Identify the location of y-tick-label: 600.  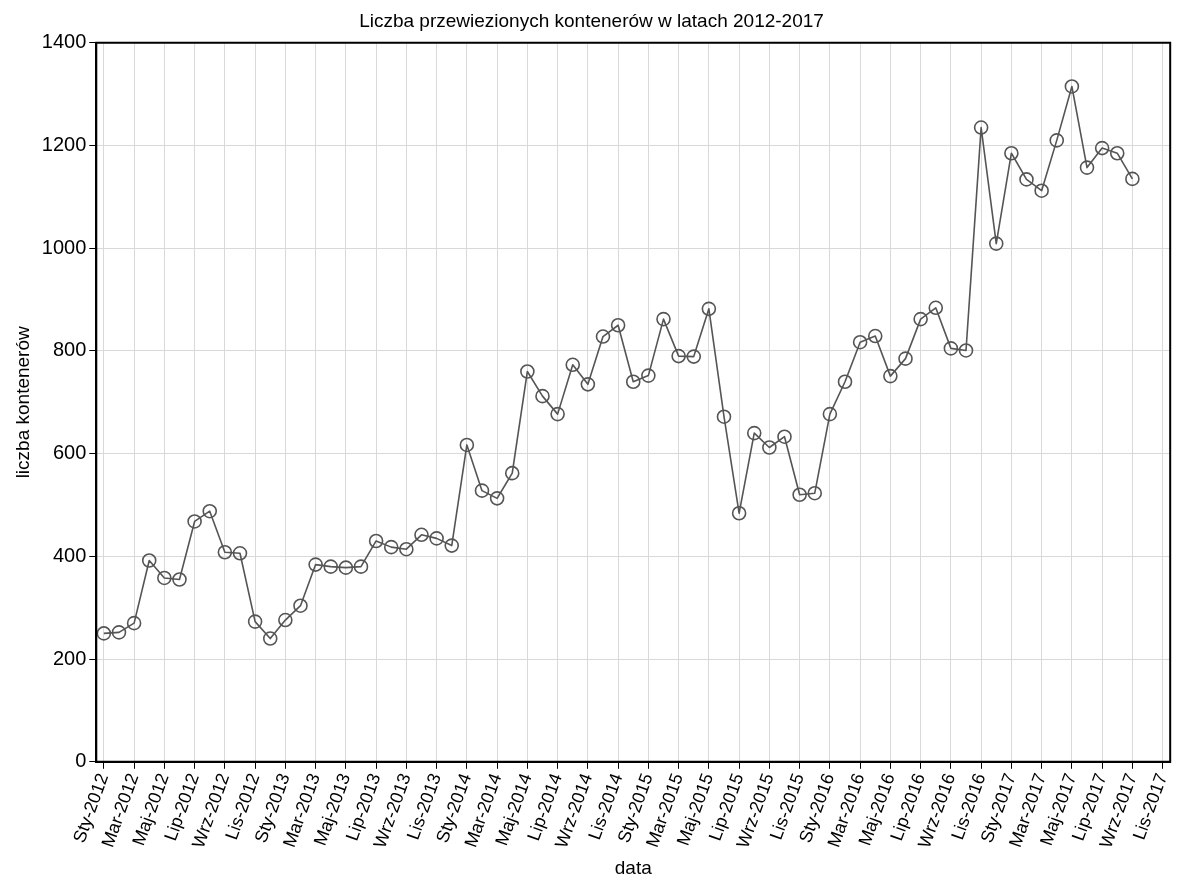
(69, 452).